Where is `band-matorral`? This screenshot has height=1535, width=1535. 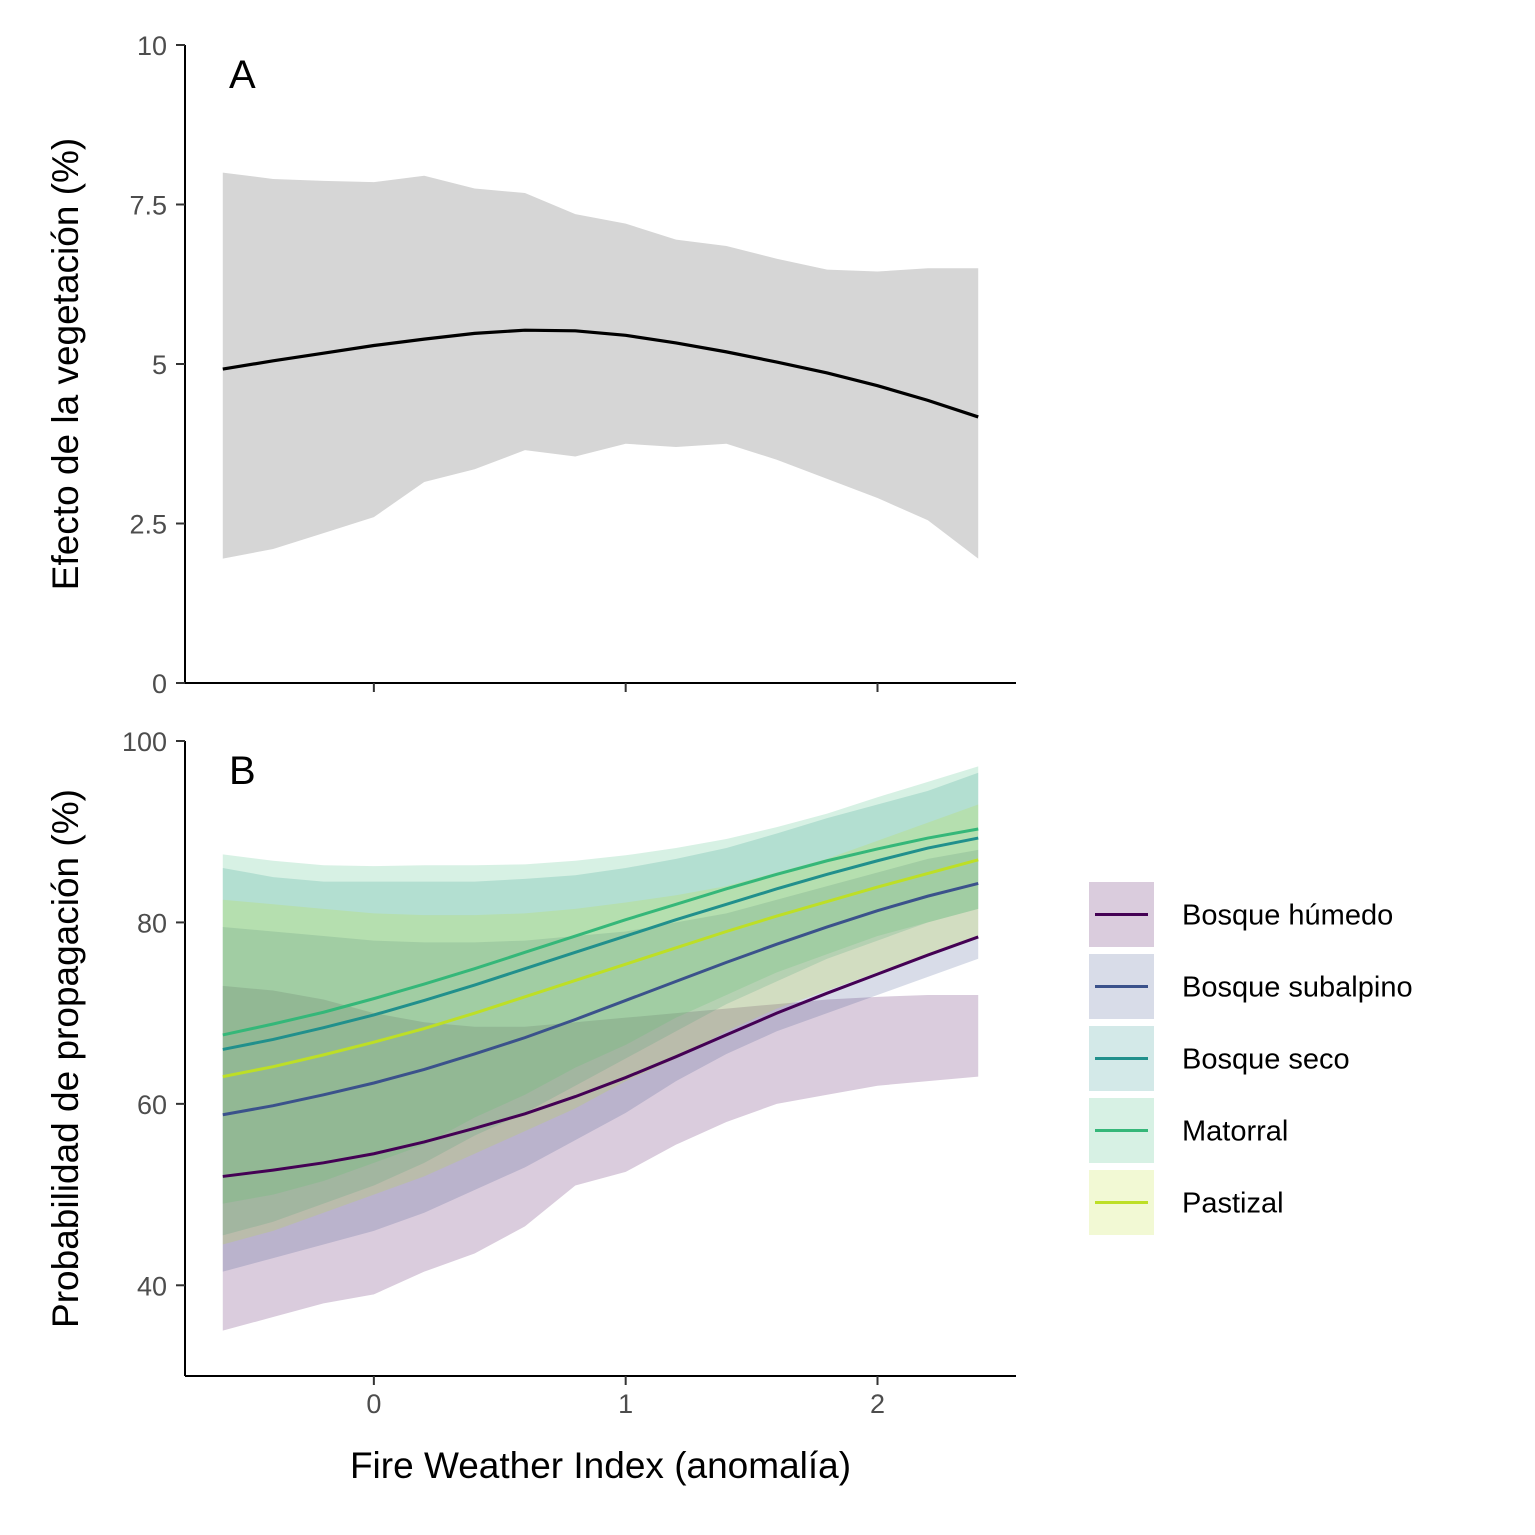 band-matorral is located at coordinates (600, 985).